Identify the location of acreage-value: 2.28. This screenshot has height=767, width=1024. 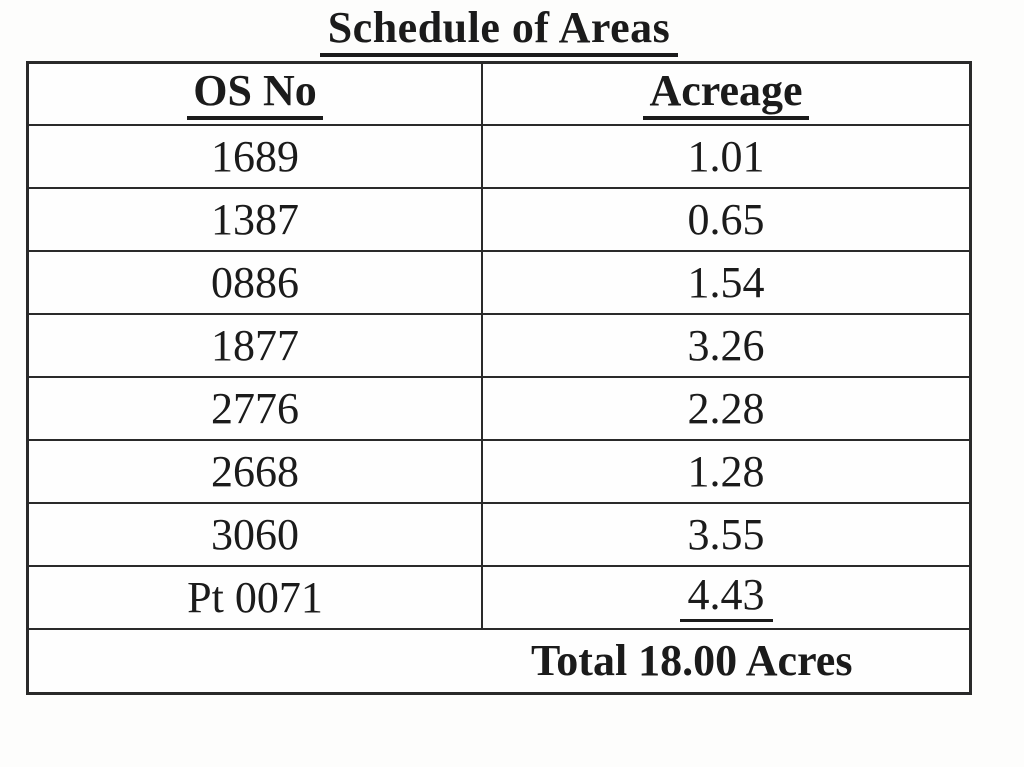
(726, 408).